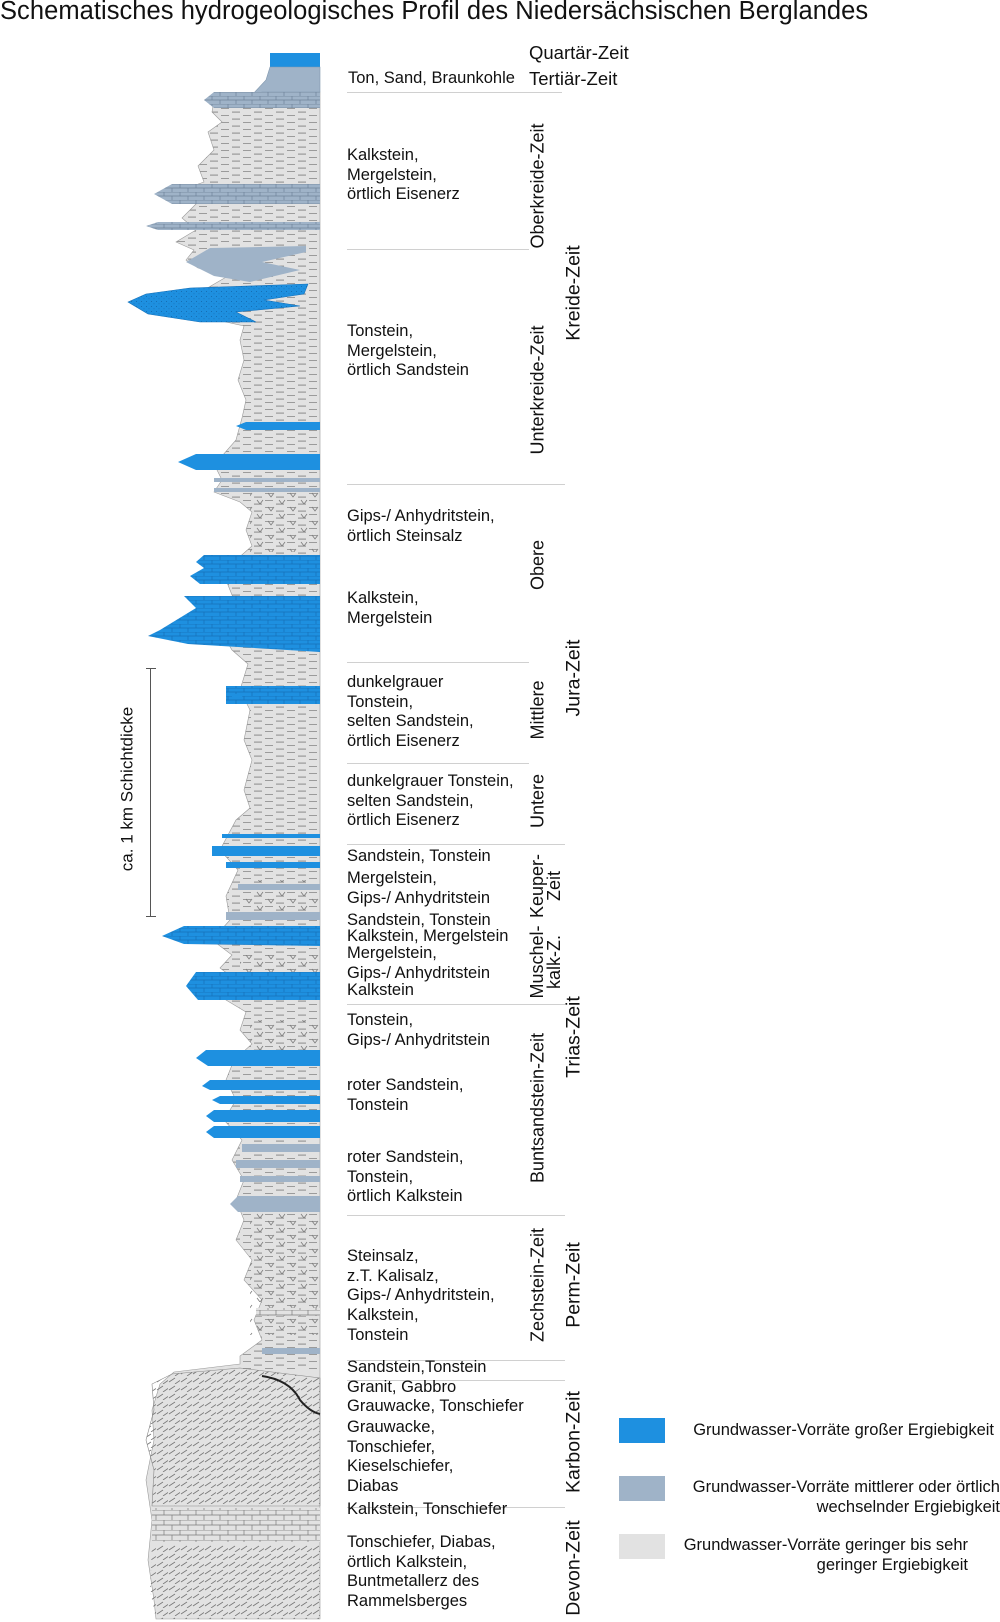  What do you see at coordinates (431, 78) in the screenshot?
I see `lithology-label: Ton, Sand, Braunkohle` at bounding box center [431, 78].